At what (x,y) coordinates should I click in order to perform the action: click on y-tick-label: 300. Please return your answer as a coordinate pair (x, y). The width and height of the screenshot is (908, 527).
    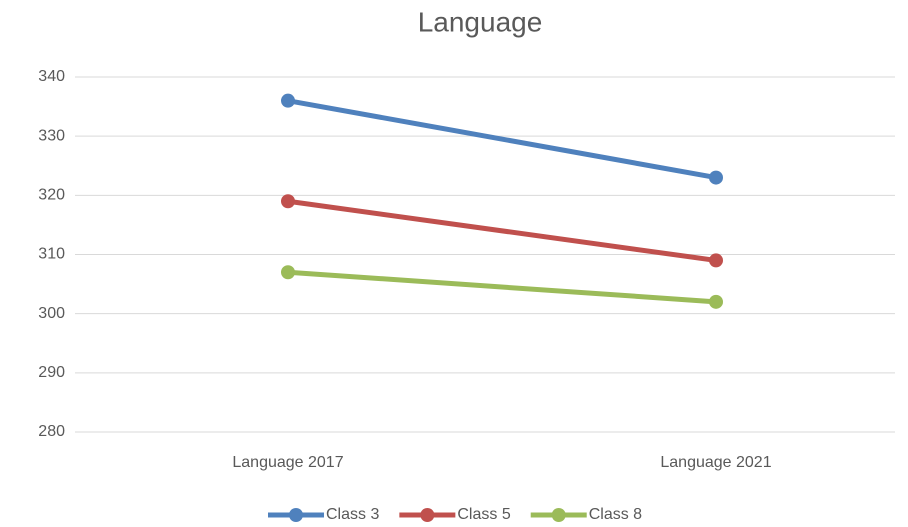
    Looking at the image, I should click on (51, 313).